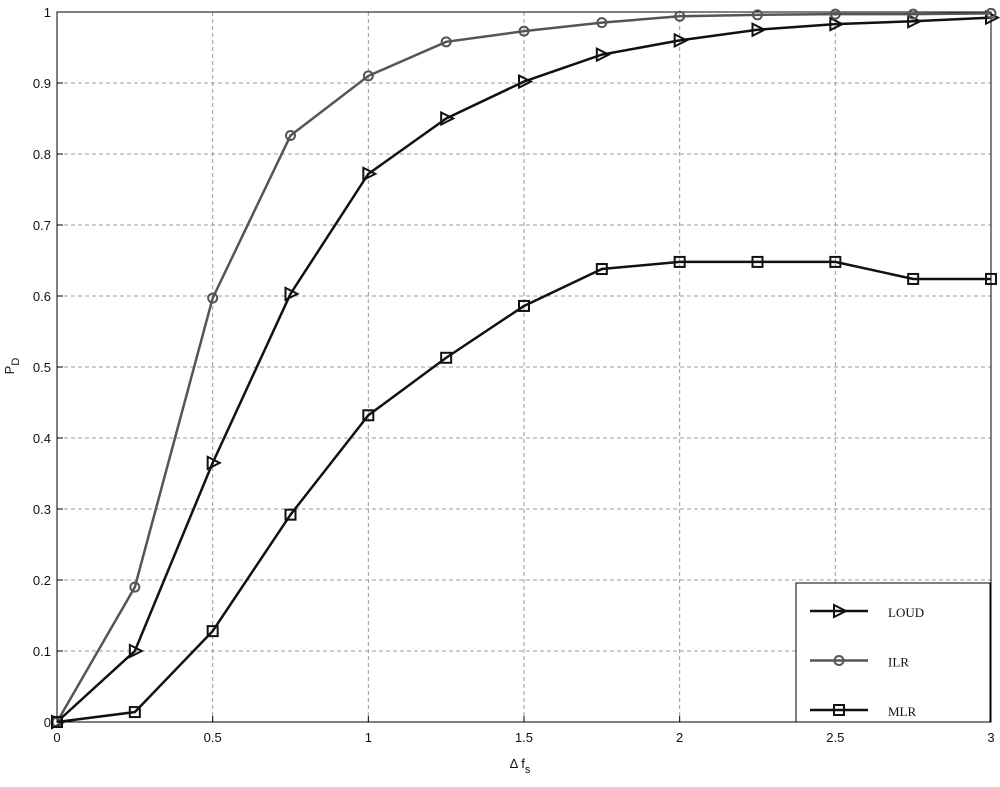  I want to click on y-tick-label: 0.1, so click(42, 651).